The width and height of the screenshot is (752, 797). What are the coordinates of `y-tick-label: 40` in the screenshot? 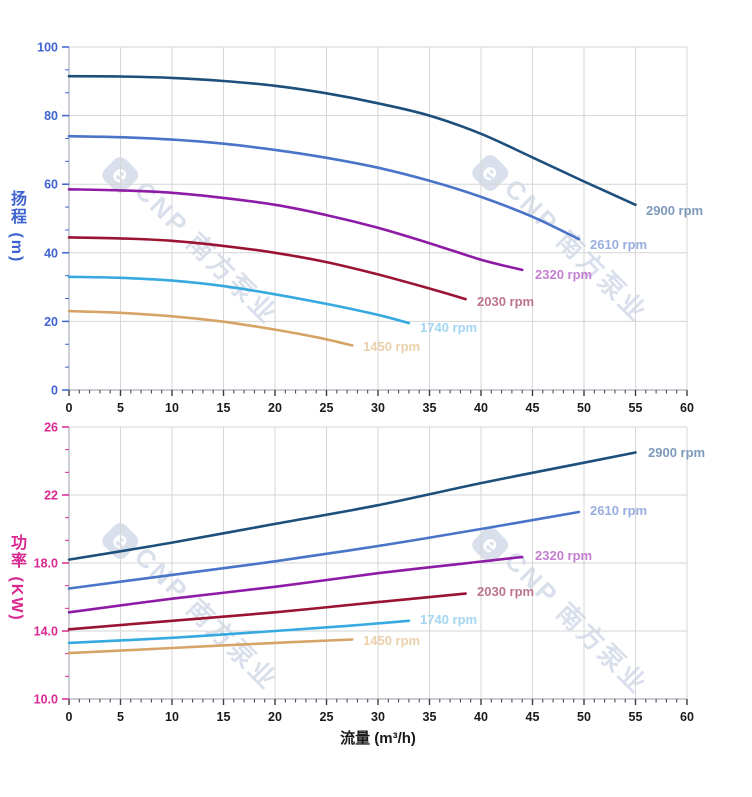 It's located at (51, 253).